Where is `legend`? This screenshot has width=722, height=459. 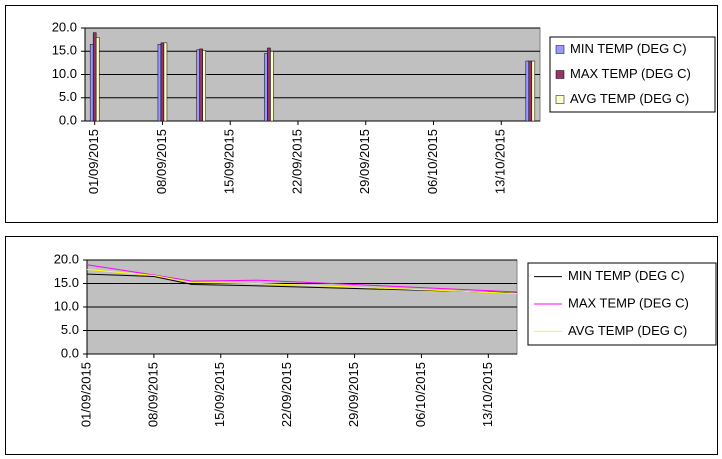
legend is located at coordinates (632, 74).